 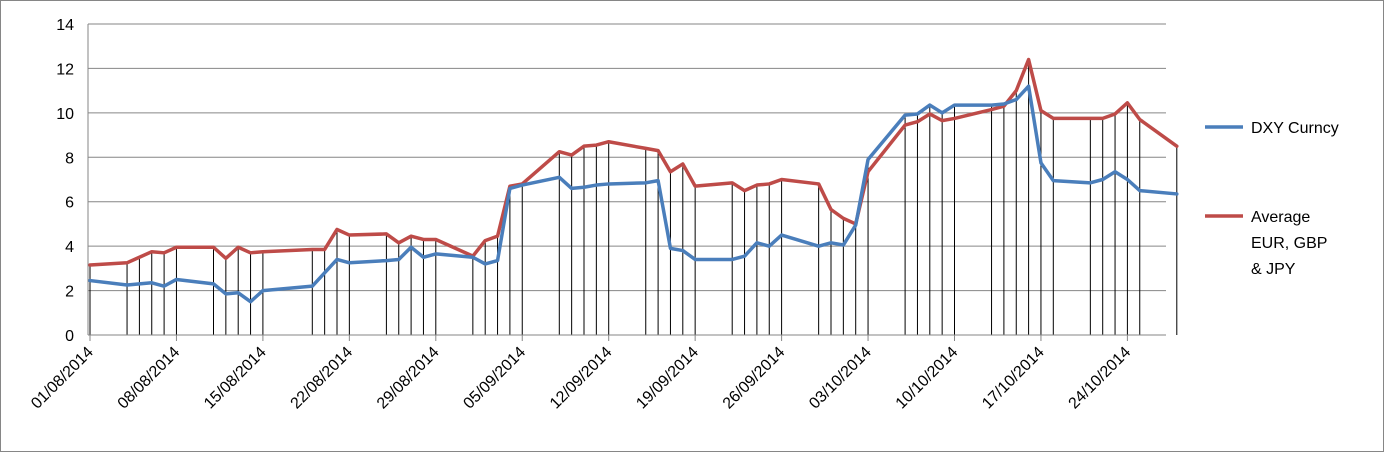 I want to click on x-tick-label: 15/08/2014, so click(x=235, y=378).